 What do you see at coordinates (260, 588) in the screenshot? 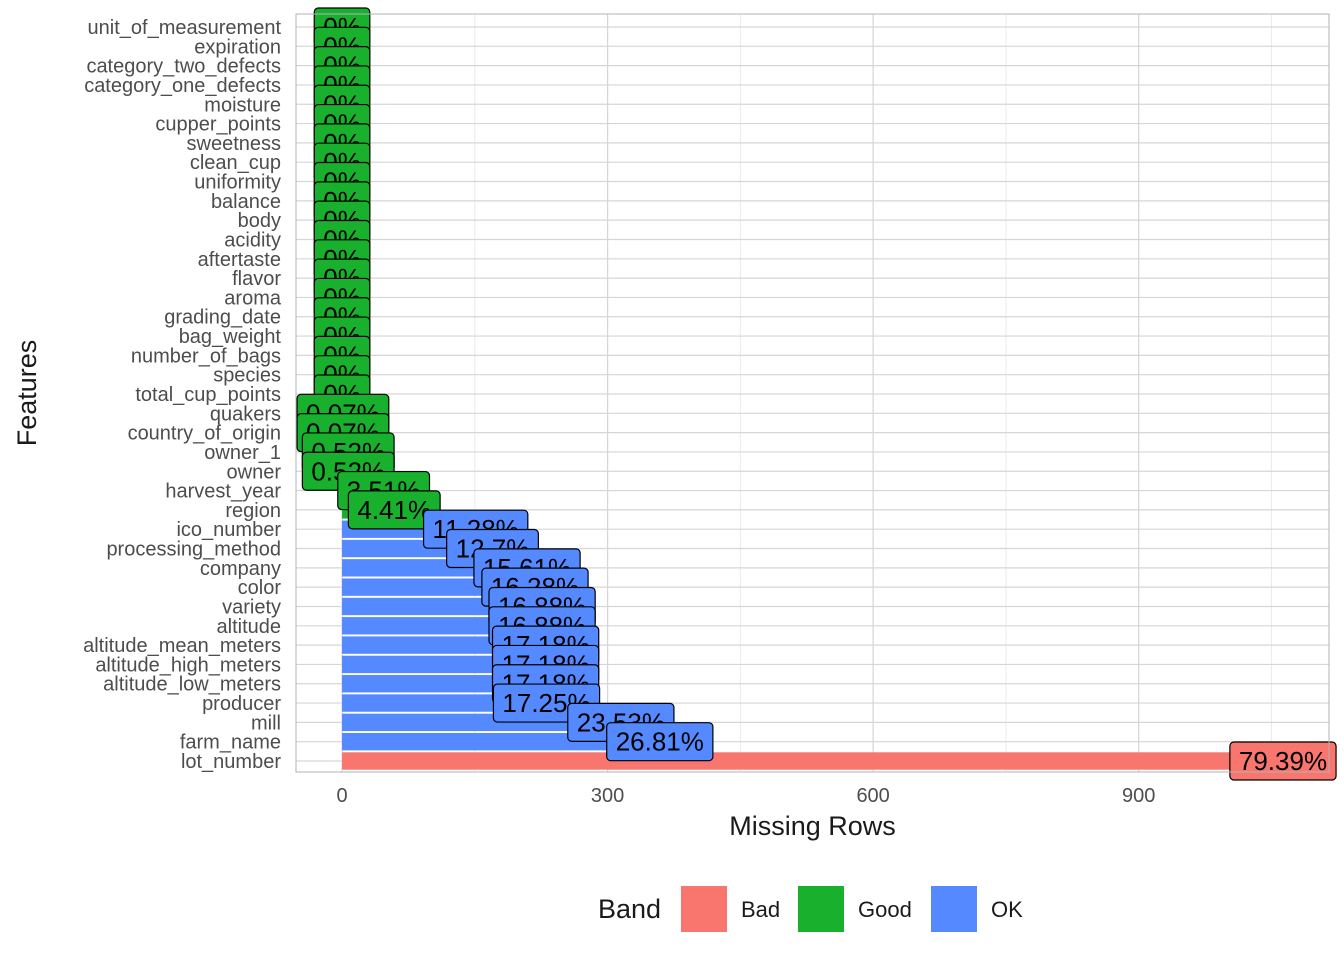
I see `y-tick-label: color` at bounding box center [260, 588].